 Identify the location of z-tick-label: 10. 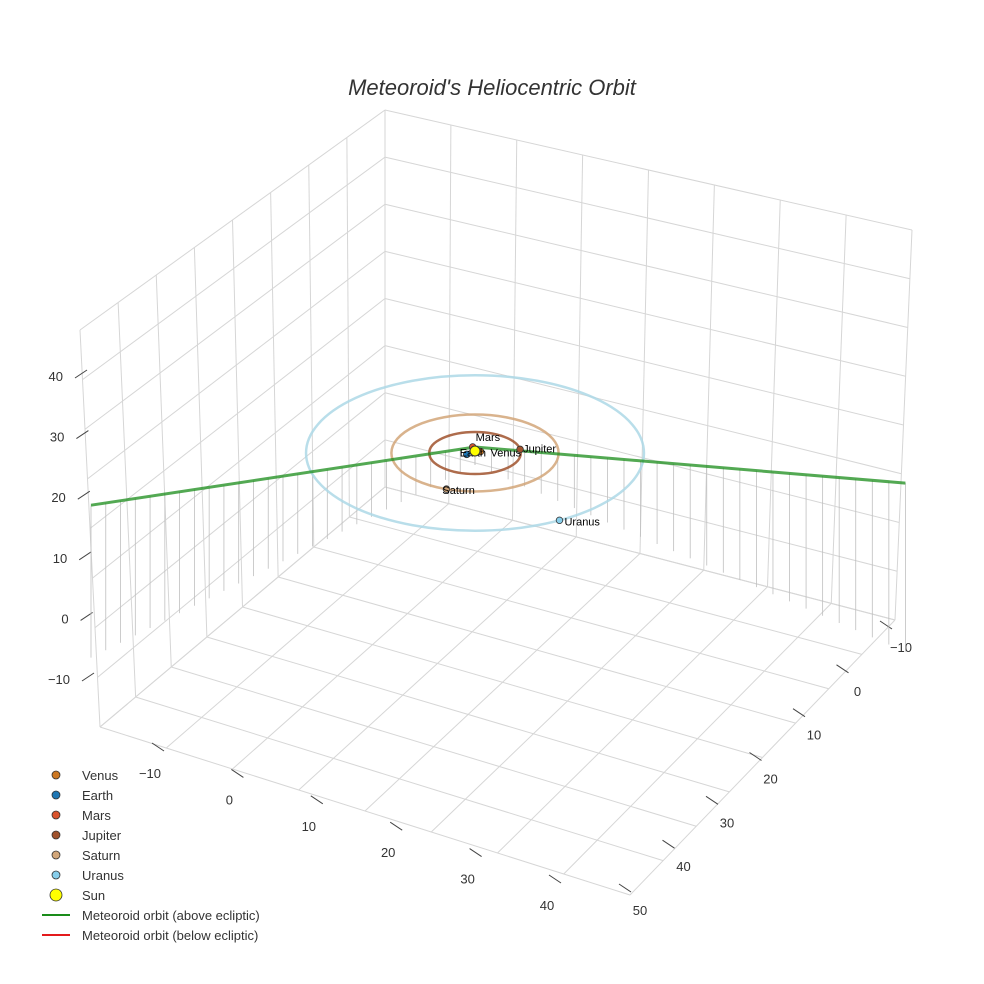
(60, 558).